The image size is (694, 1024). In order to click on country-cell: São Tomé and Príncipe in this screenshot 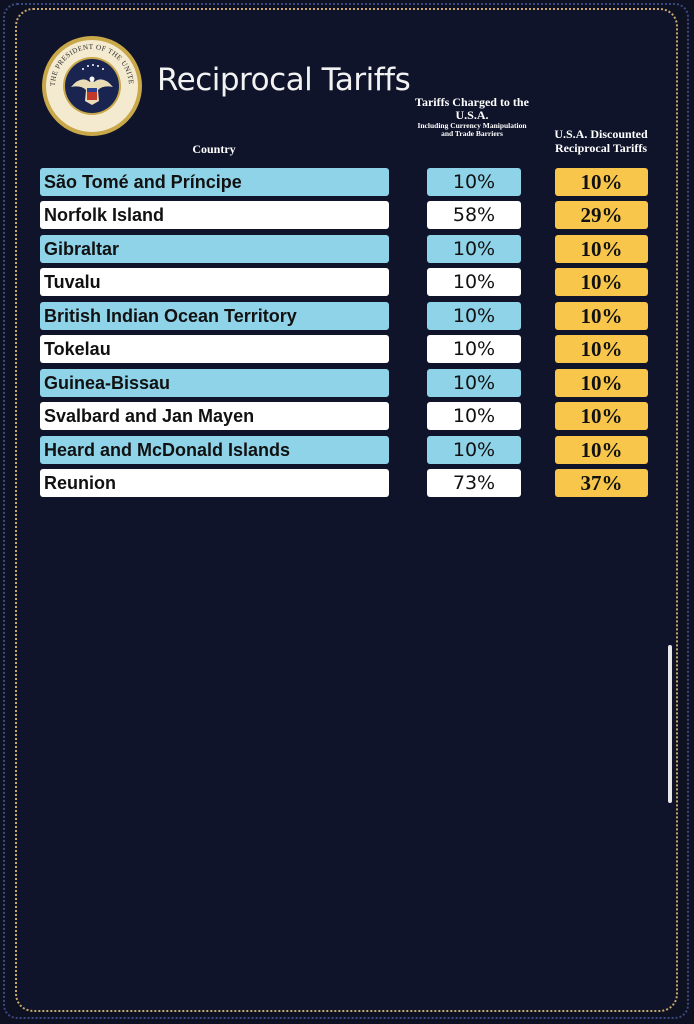, I will do `click(214, 182)`.